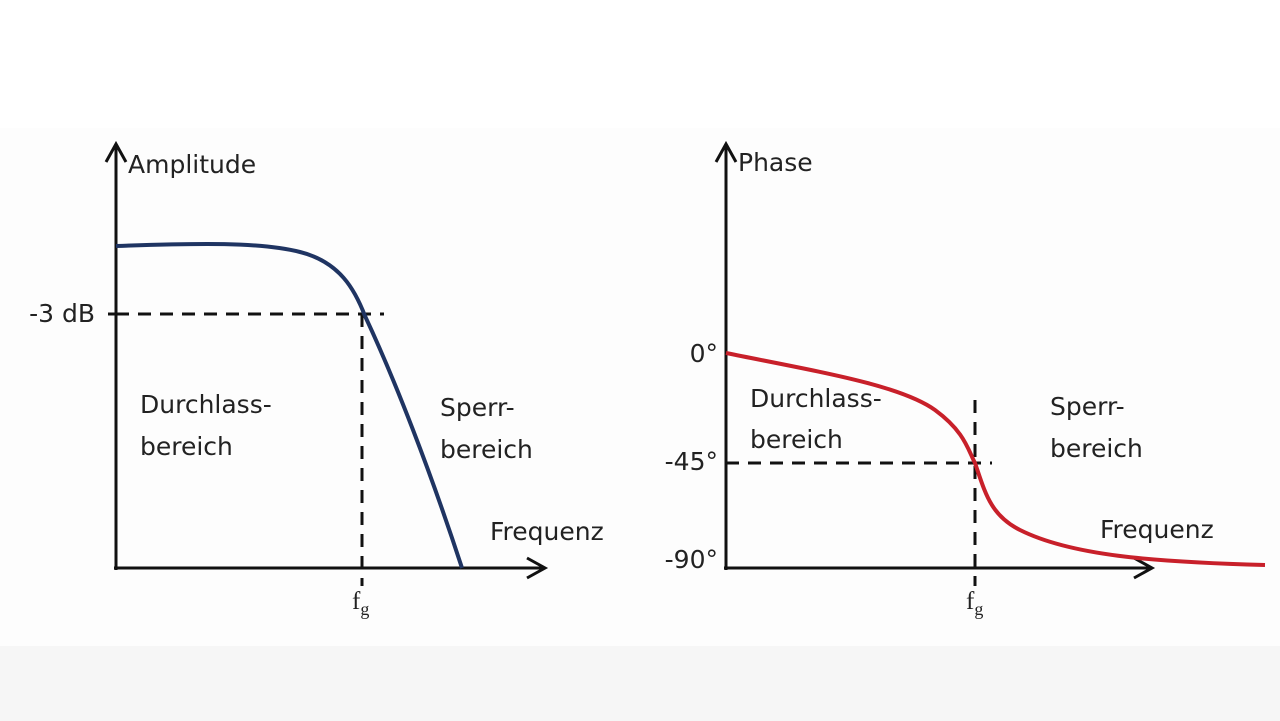  I want to click on level-label: -3 dB, so click(62, 313).